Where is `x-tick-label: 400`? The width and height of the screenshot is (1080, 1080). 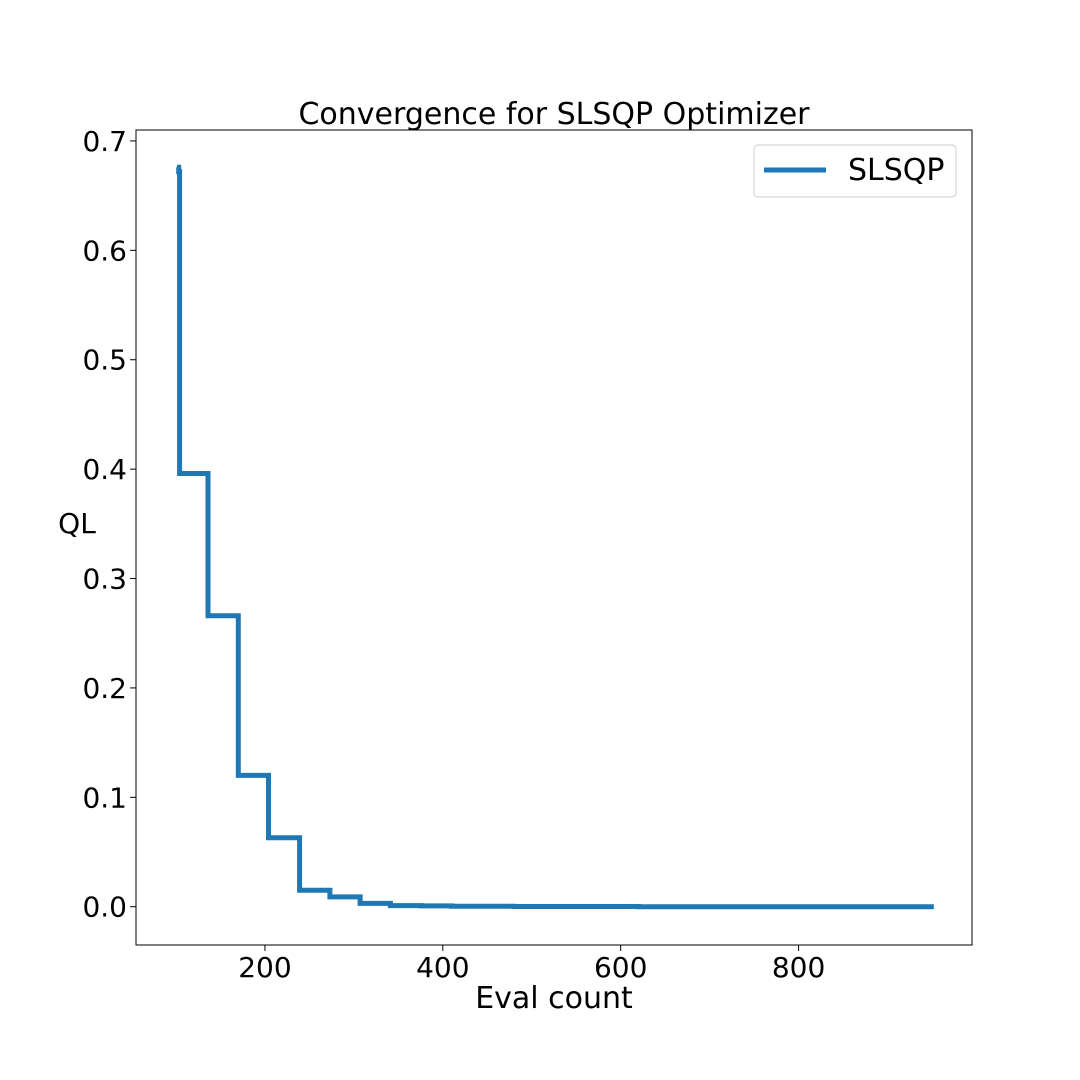
x-tick-label: 400 is located at coordinates (442, 967).